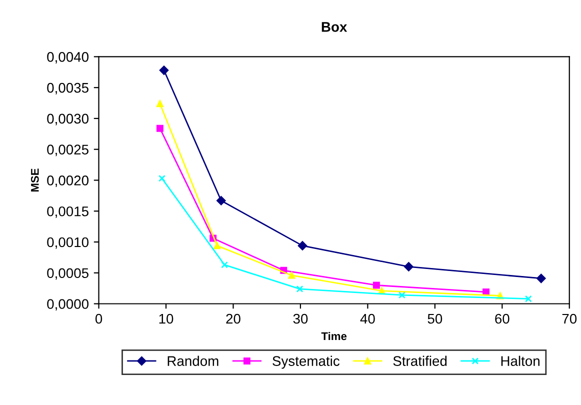 This screenshot has width=581, height=405. What do you see at coordinates (68, 58) in the screenshot?
I see `y-tick-label: 0,0040` at bounding box center [68, 58].